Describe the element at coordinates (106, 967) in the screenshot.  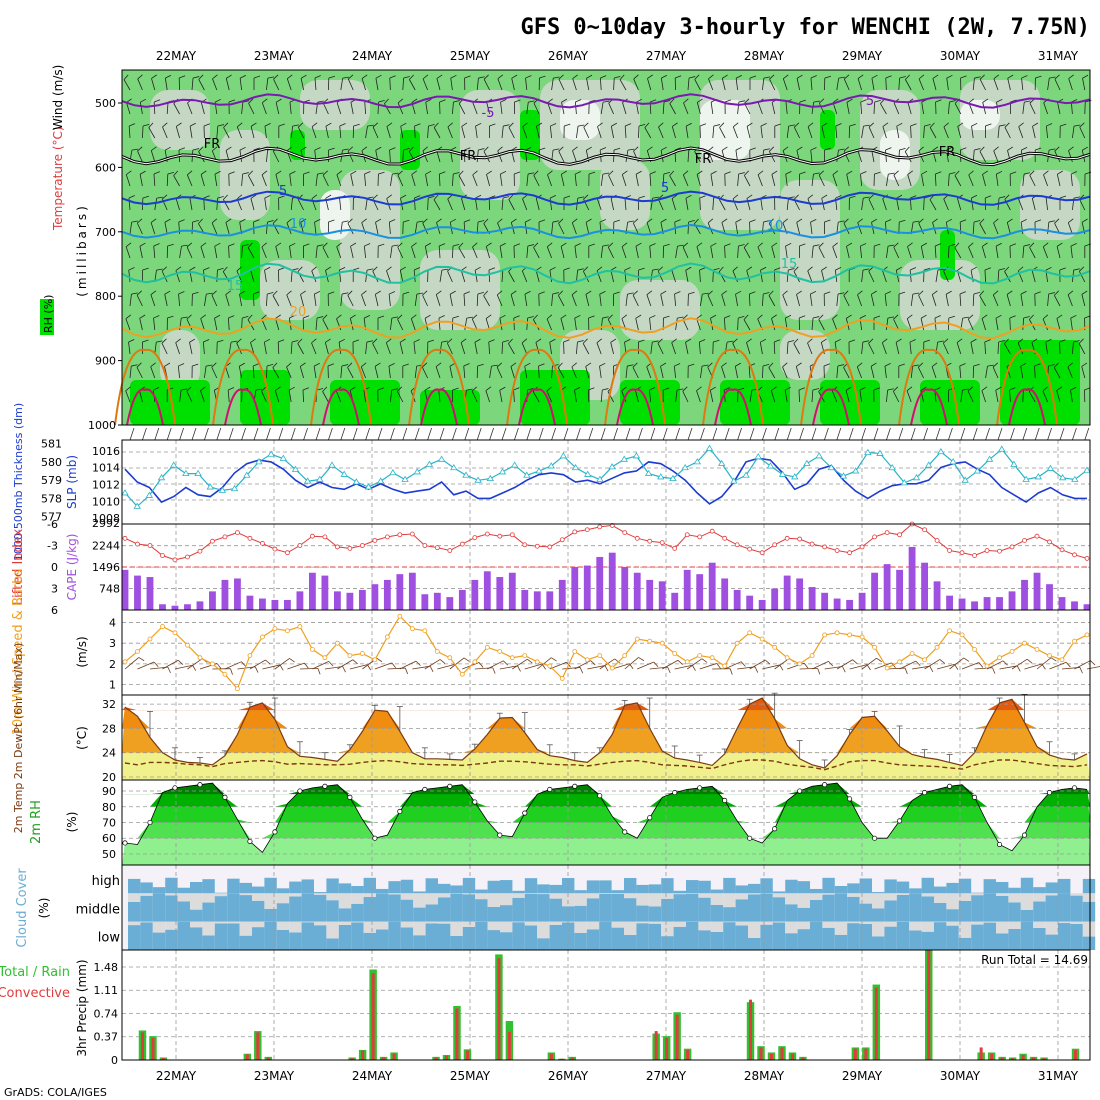
I see `y-tick-label: 1.48` at that location.